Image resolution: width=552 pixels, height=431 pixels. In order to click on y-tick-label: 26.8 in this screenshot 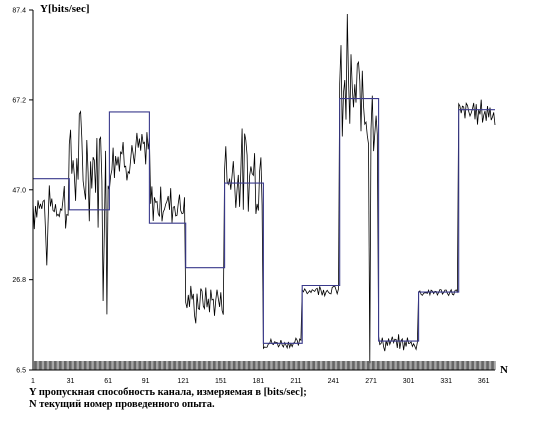, I will do `click(19, 280)`.